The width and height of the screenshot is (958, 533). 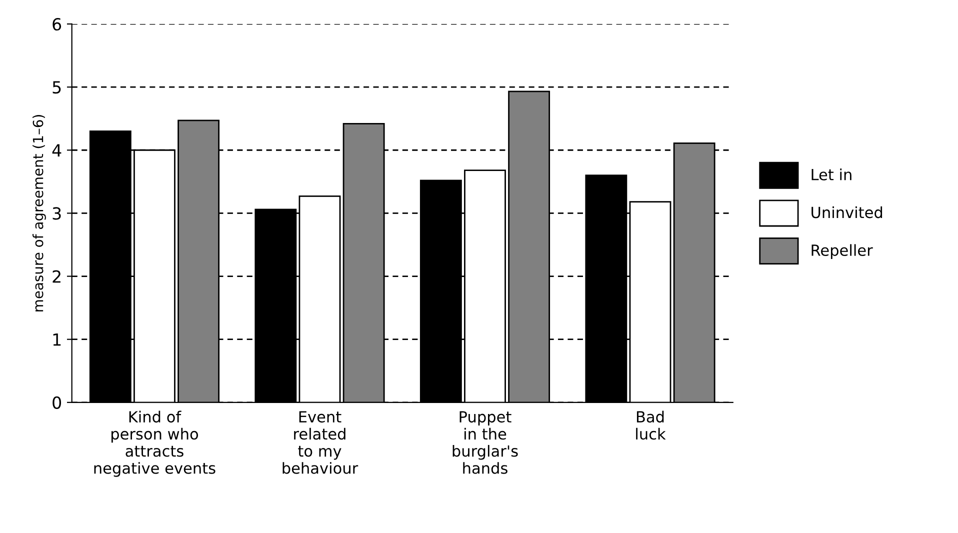 What do you see at coordinates (57, 150) in the screenshot?
I see `y-tick-label: 4` at bounding box center [57, 150].